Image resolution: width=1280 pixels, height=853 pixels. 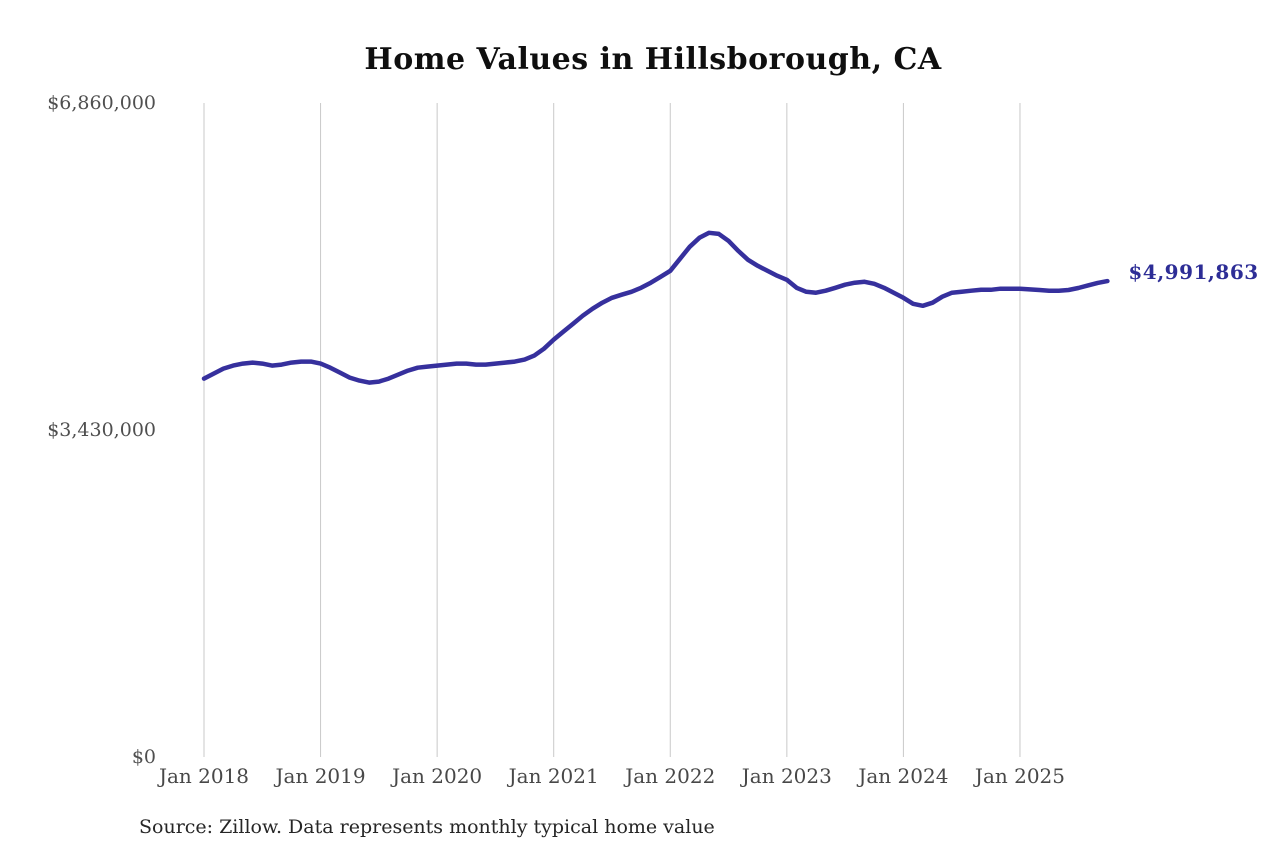 I want to click on y-tick-label: $0, so click(x=143, y=757).